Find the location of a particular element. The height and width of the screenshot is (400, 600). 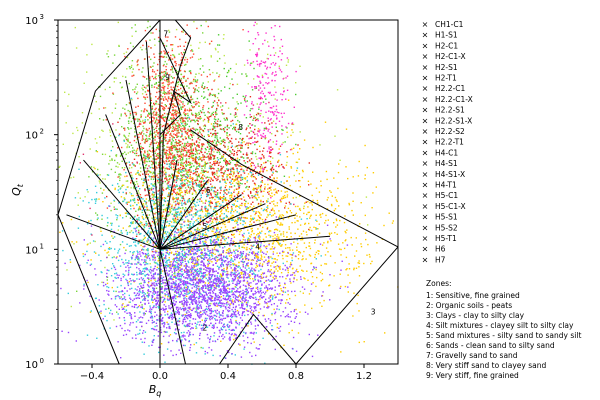

legend-label: H4-S1-X is located at coordinates (450, 174).